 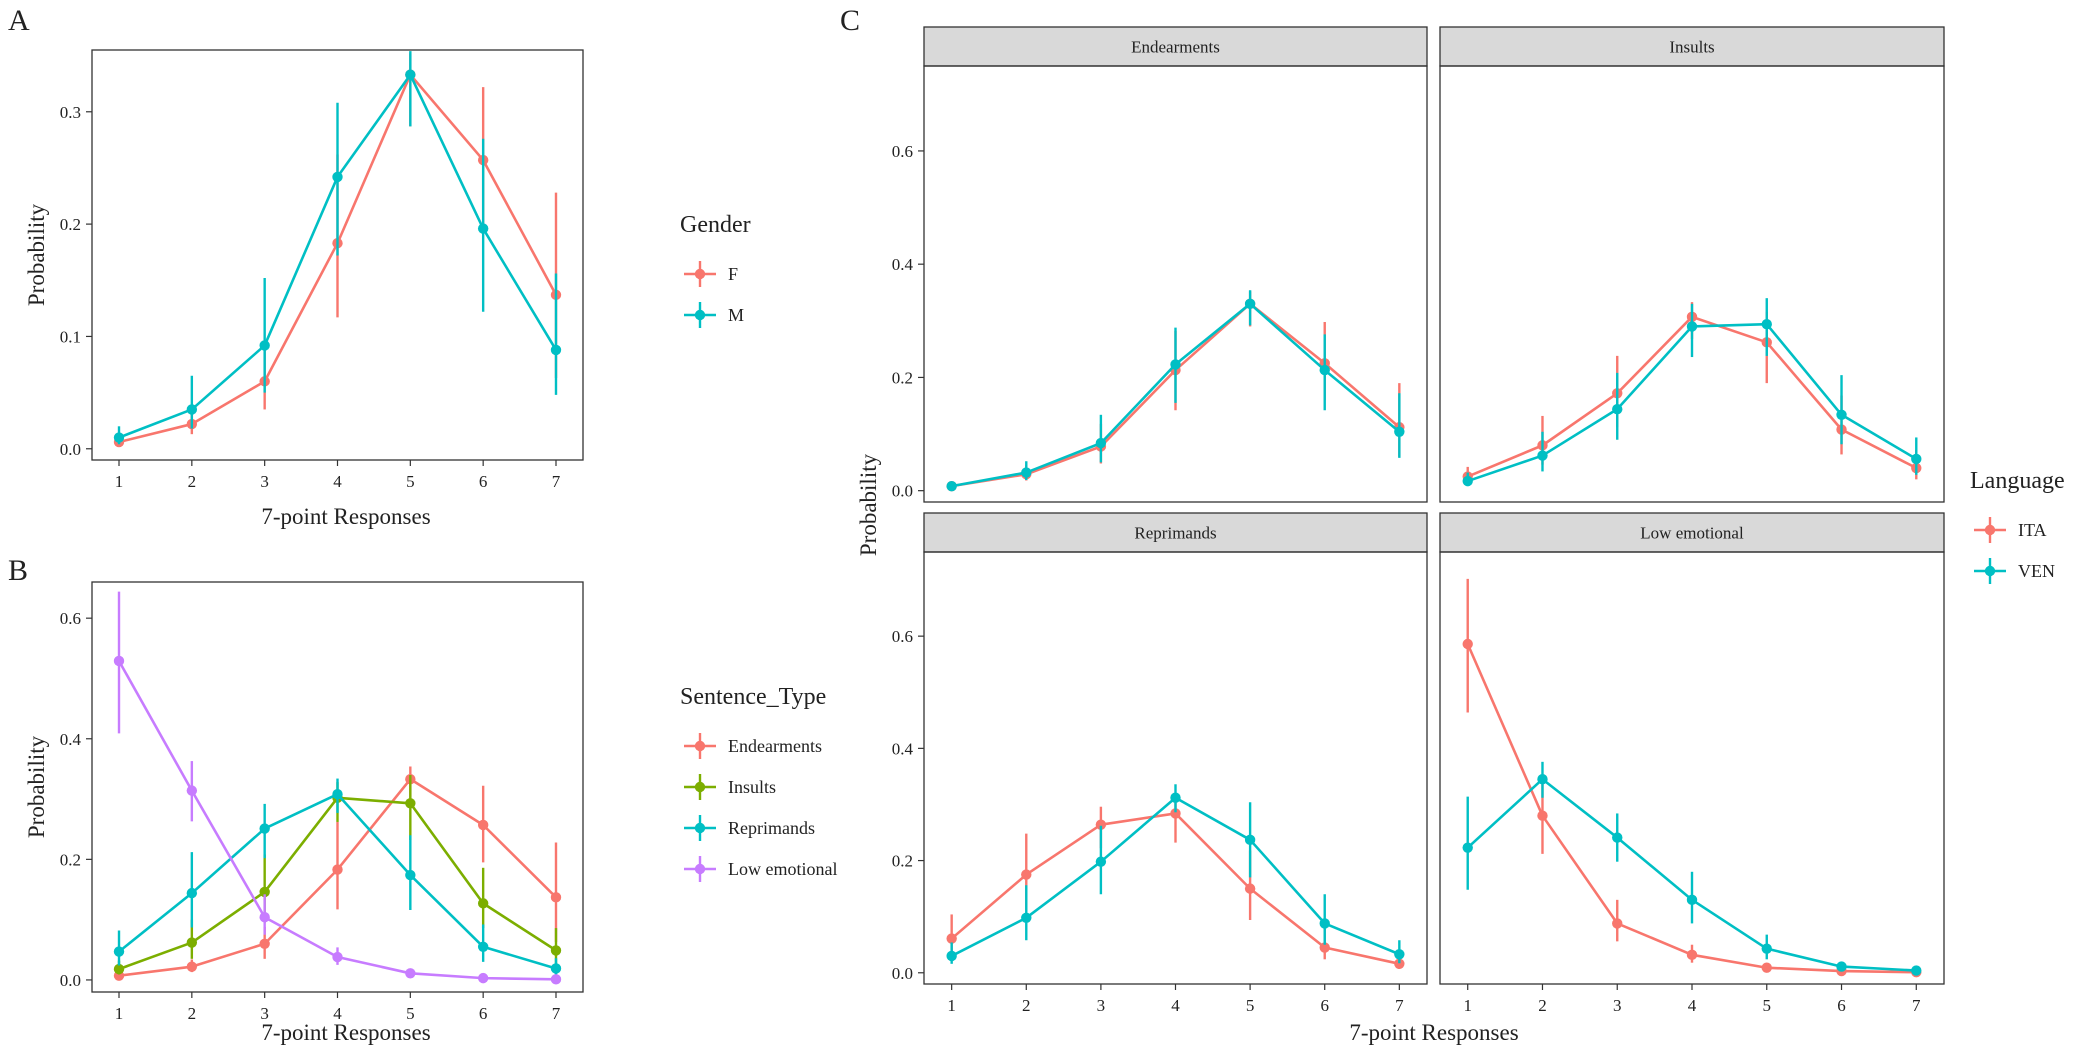 I want to click on legend-label: M, so click(x=736, y=315).